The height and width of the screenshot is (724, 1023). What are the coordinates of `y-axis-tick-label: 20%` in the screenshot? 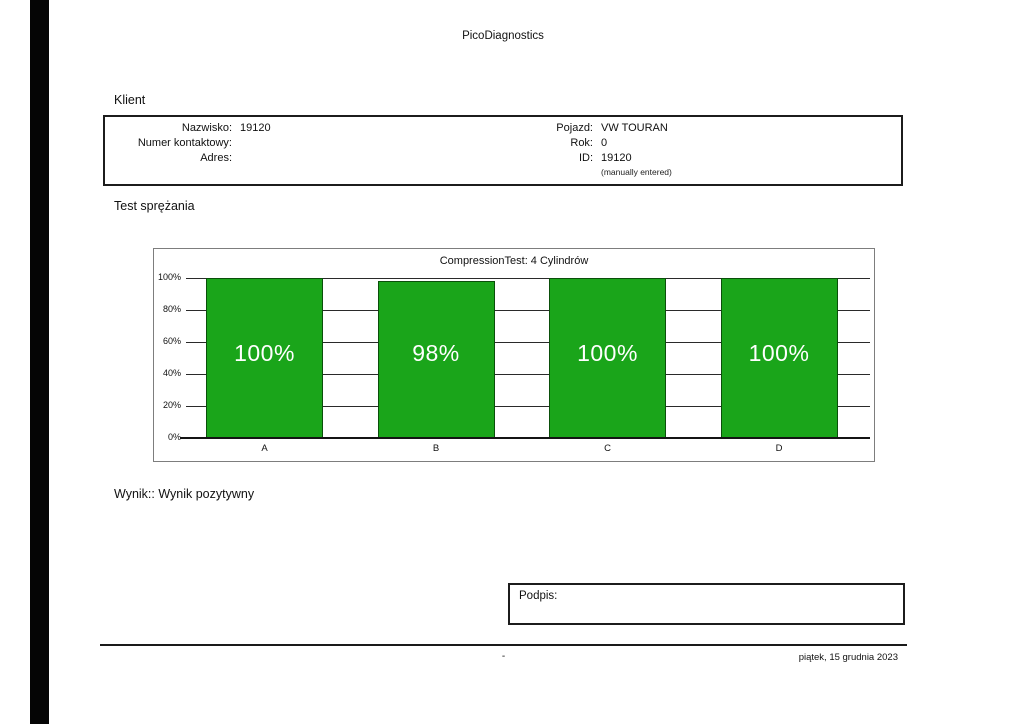 It's located at (171, 405).